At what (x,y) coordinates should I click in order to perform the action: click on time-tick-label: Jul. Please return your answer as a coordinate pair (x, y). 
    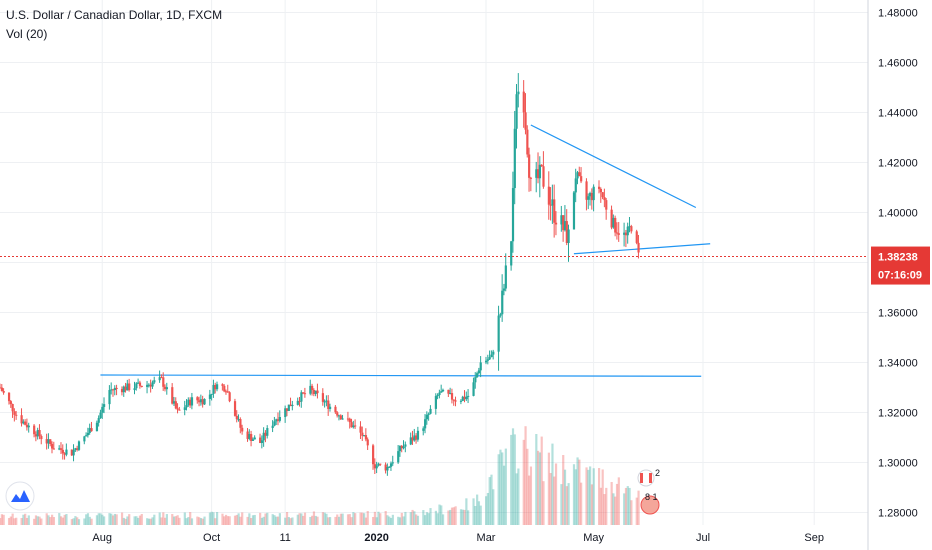
    Looking at the image, I should click on (703, 538).